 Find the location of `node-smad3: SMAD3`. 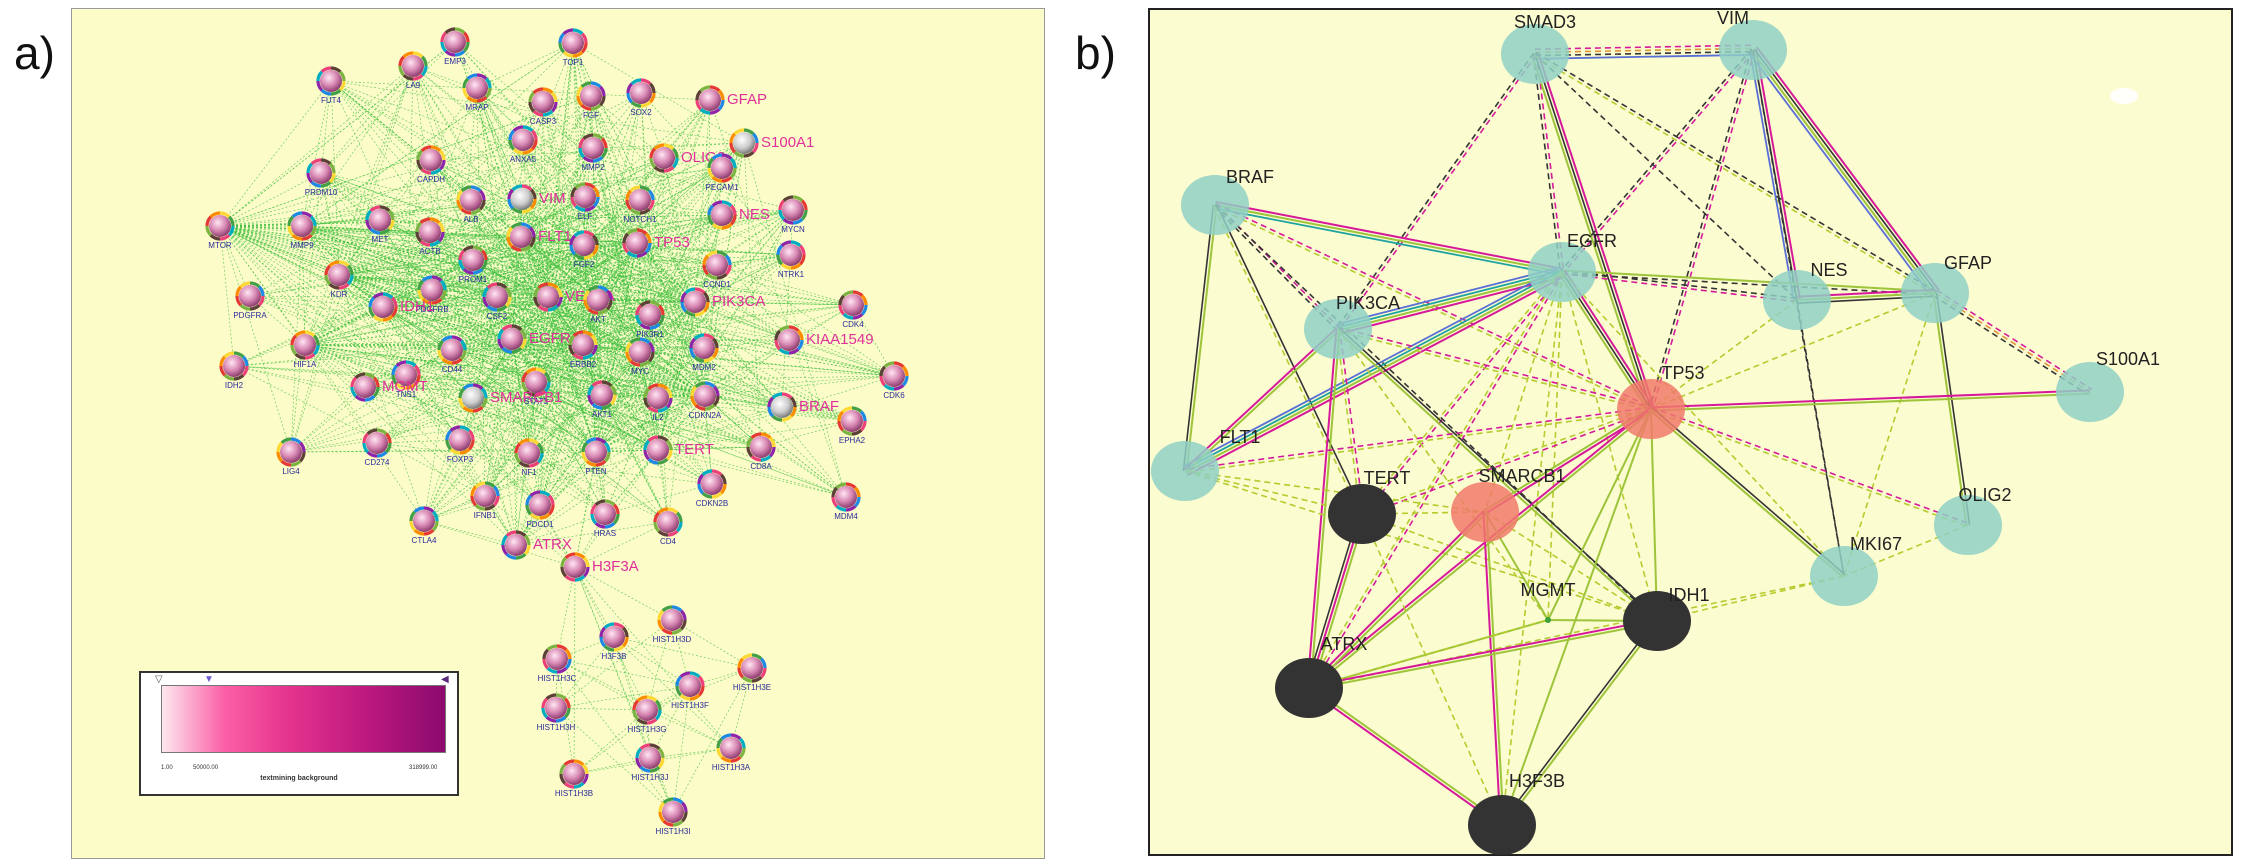

node-smad3: SMAD3 is located at coordinates (1538, 48).